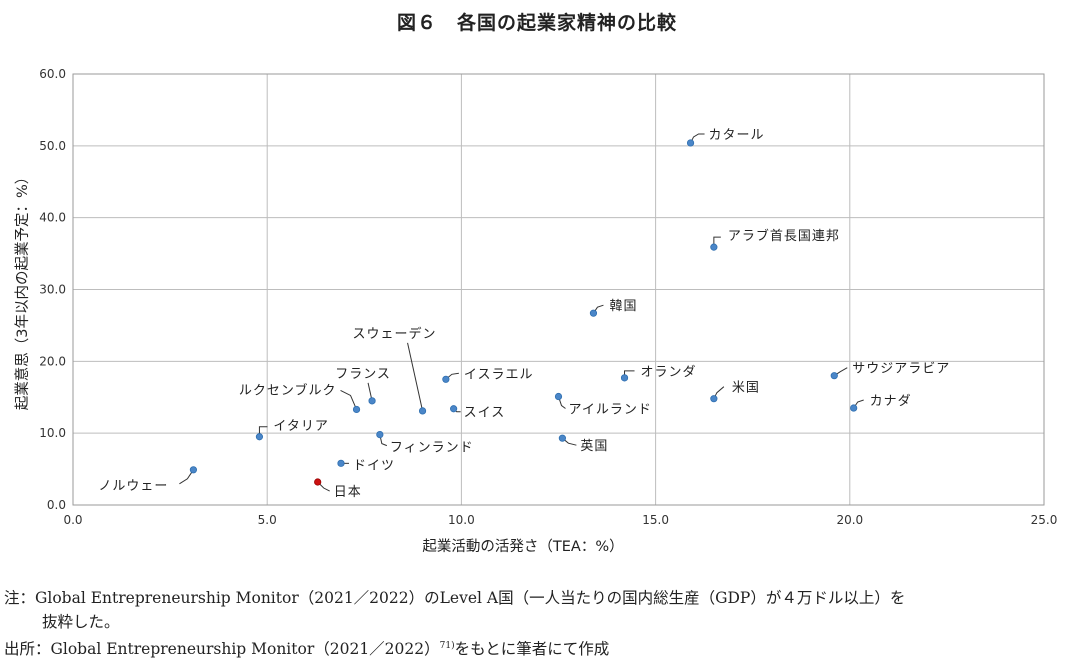 The height and width of the screenshot is (664, 1074). Describe the element at coordinates (300, 426) in the screenshot. I see `point-label: イタリア` at that location.